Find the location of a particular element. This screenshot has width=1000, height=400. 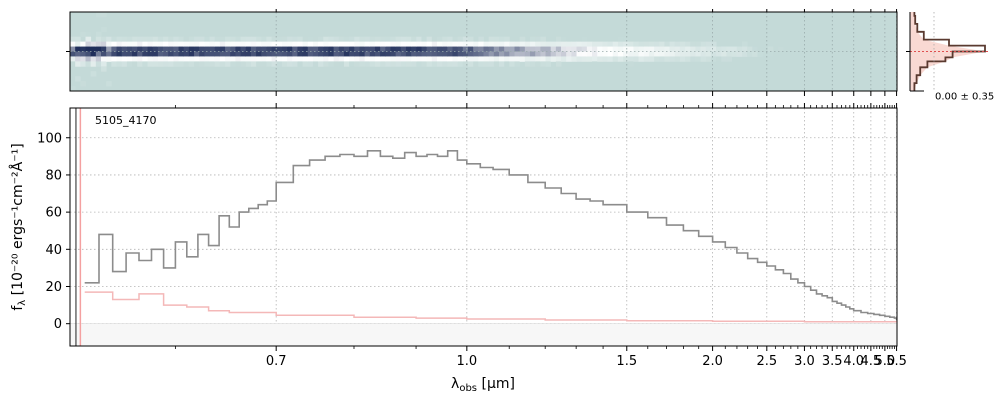

profile-plot is located at coordinates (950, 51).